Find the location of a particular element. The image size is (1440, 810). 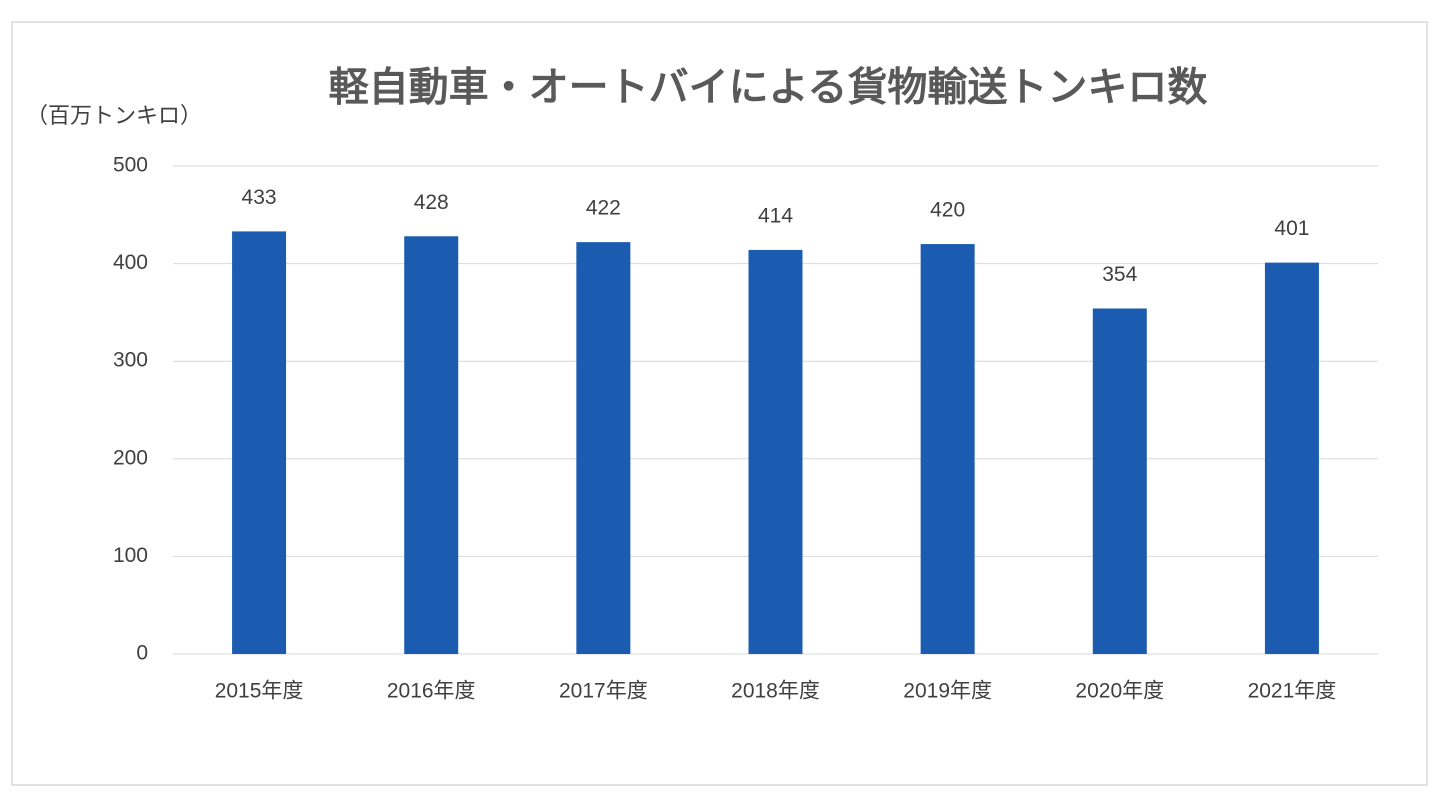

y-tick-label: 0 is located at coordinates (142, 653).